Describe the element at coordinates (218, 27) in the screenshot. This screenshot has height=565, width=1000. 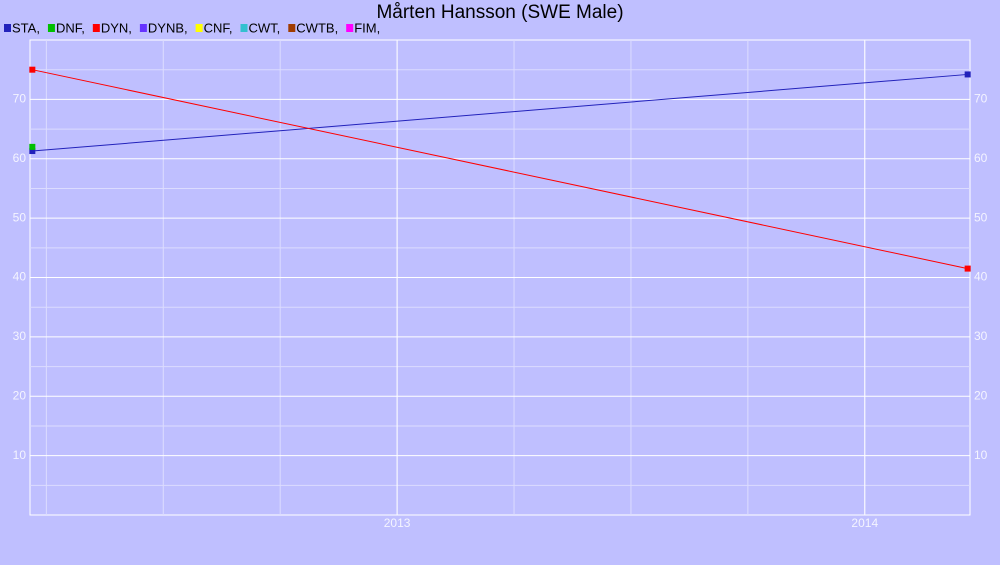
I see `legend-label: CNF,` at that location.